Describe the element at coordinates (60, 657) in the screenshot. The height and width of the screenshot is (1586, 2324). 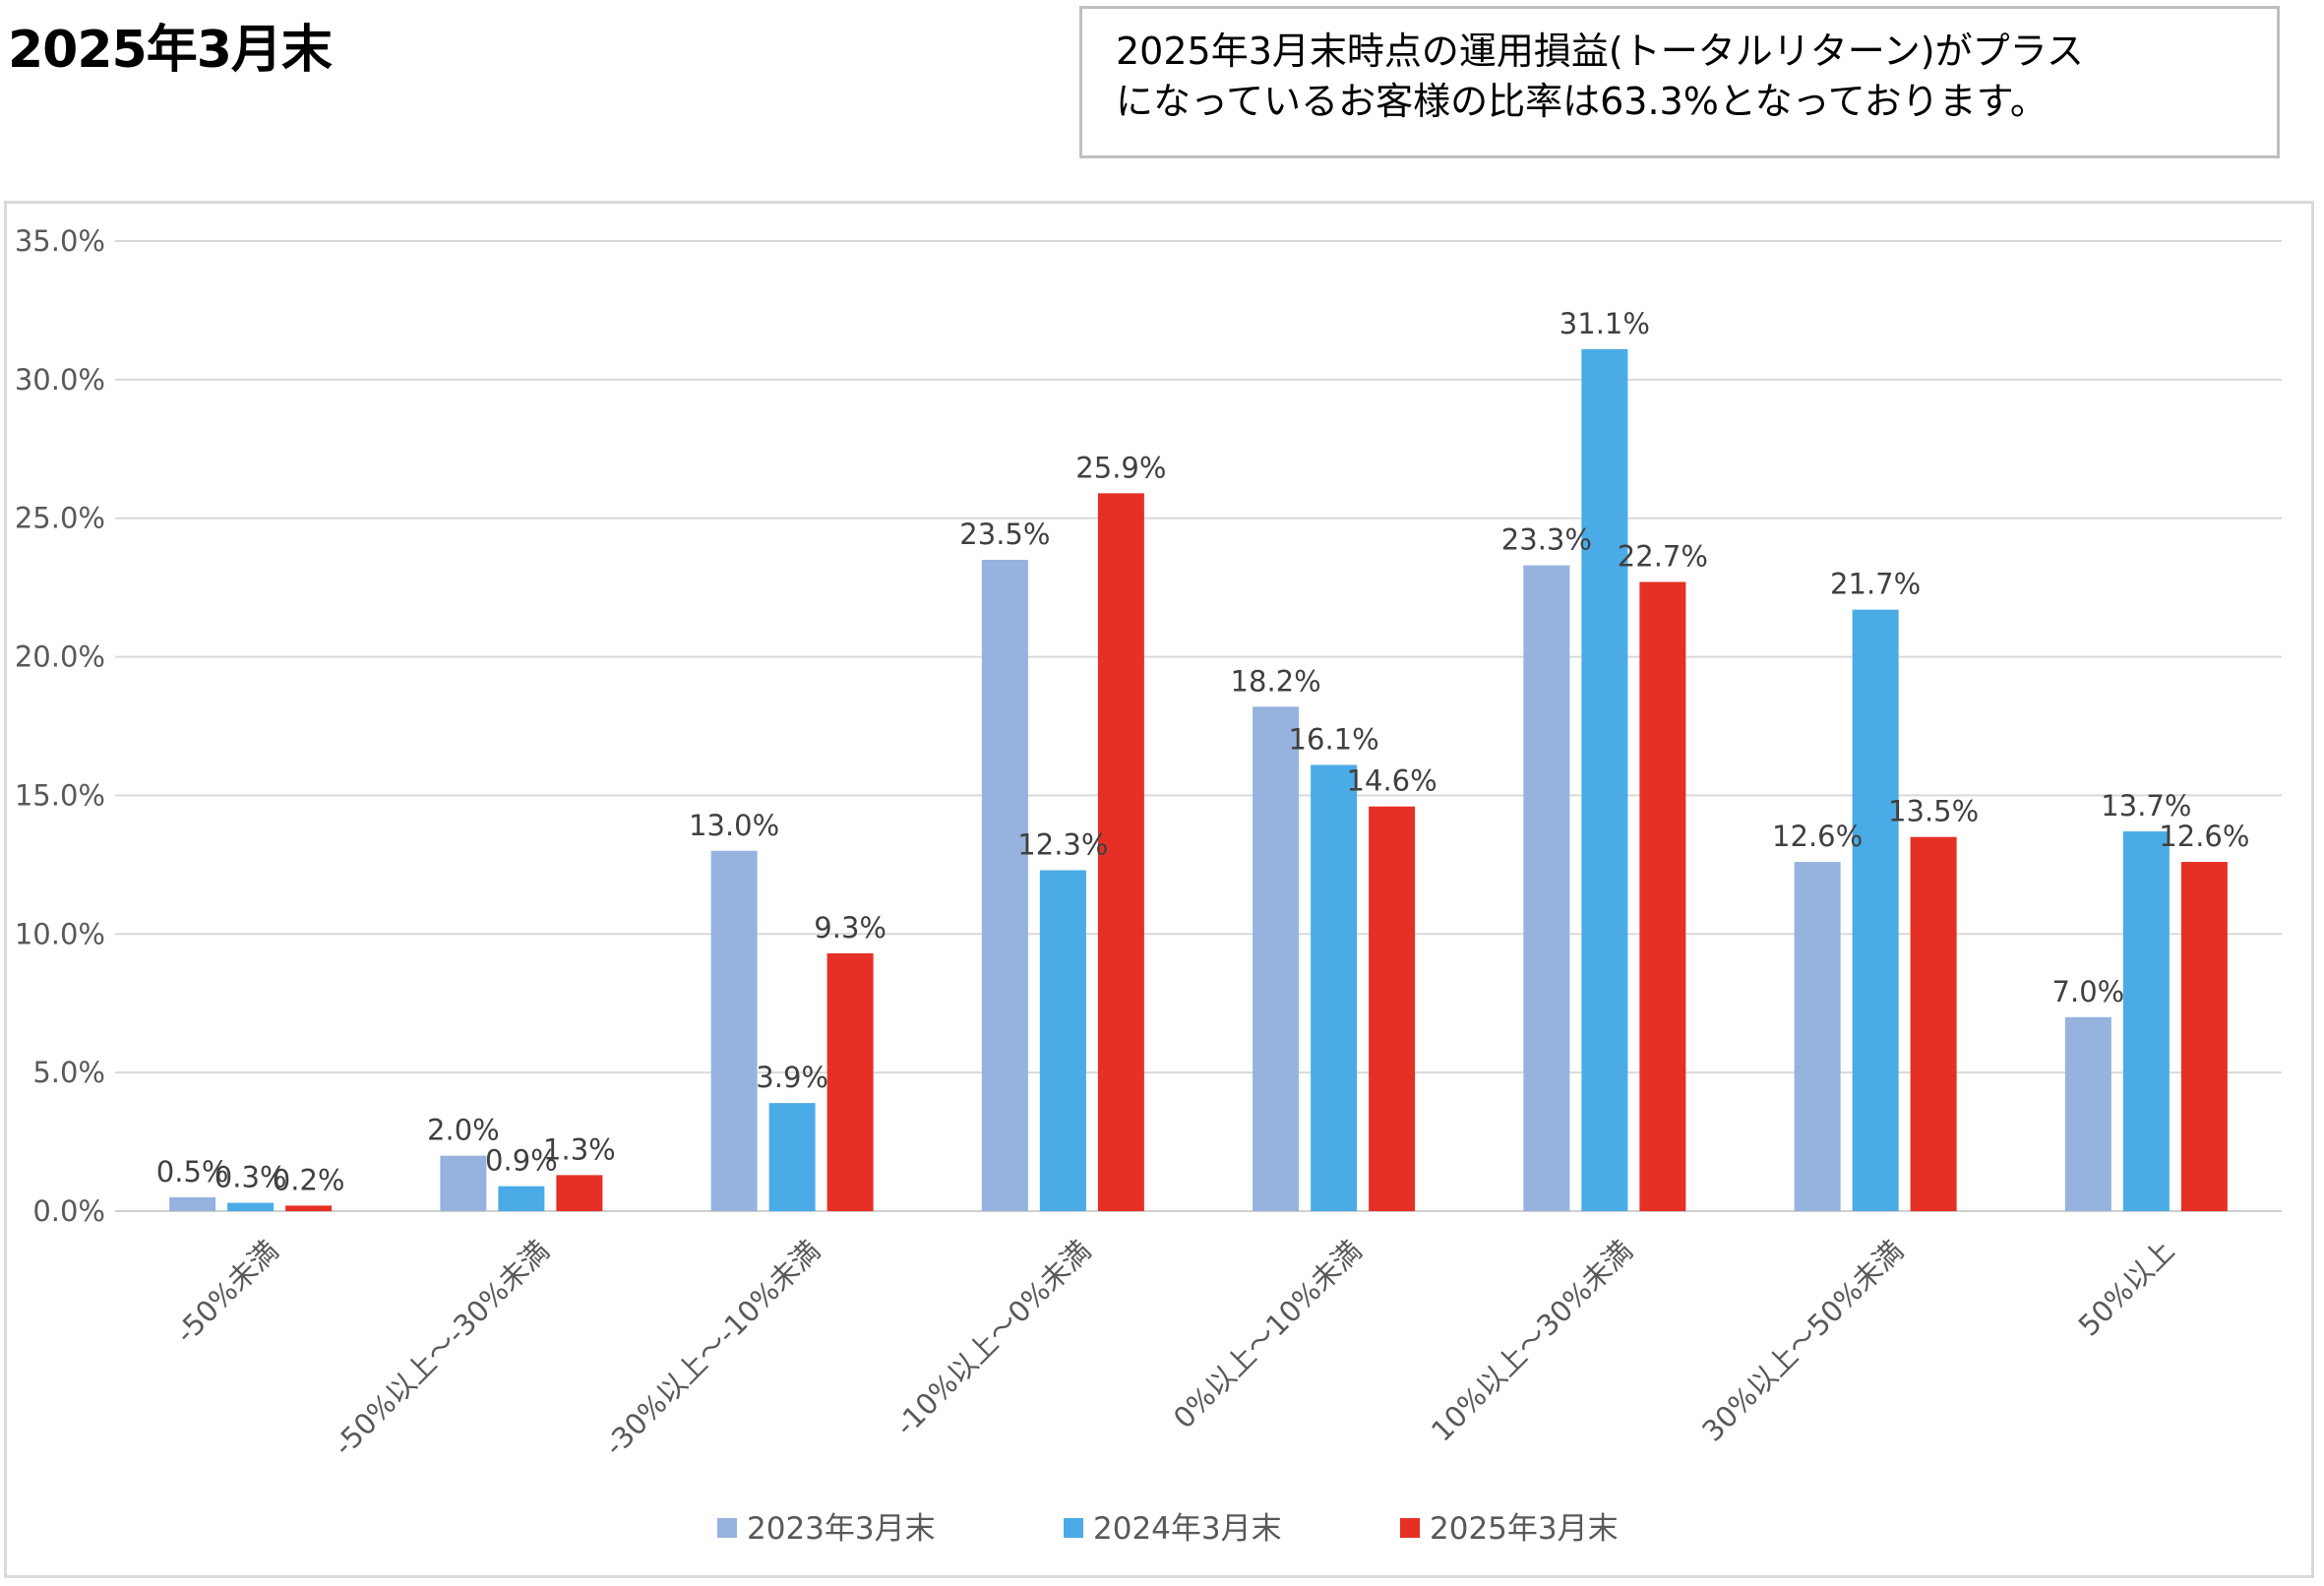
I see `y-tick-label: 20.0%` at that location.